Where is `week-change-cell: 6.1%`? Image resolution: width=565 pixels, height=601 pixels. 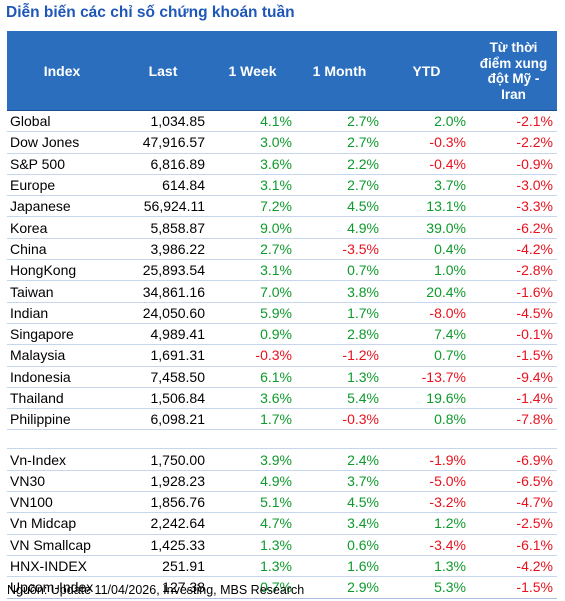
week-change-cell: 6.1% is located at coordinates (252, 377).